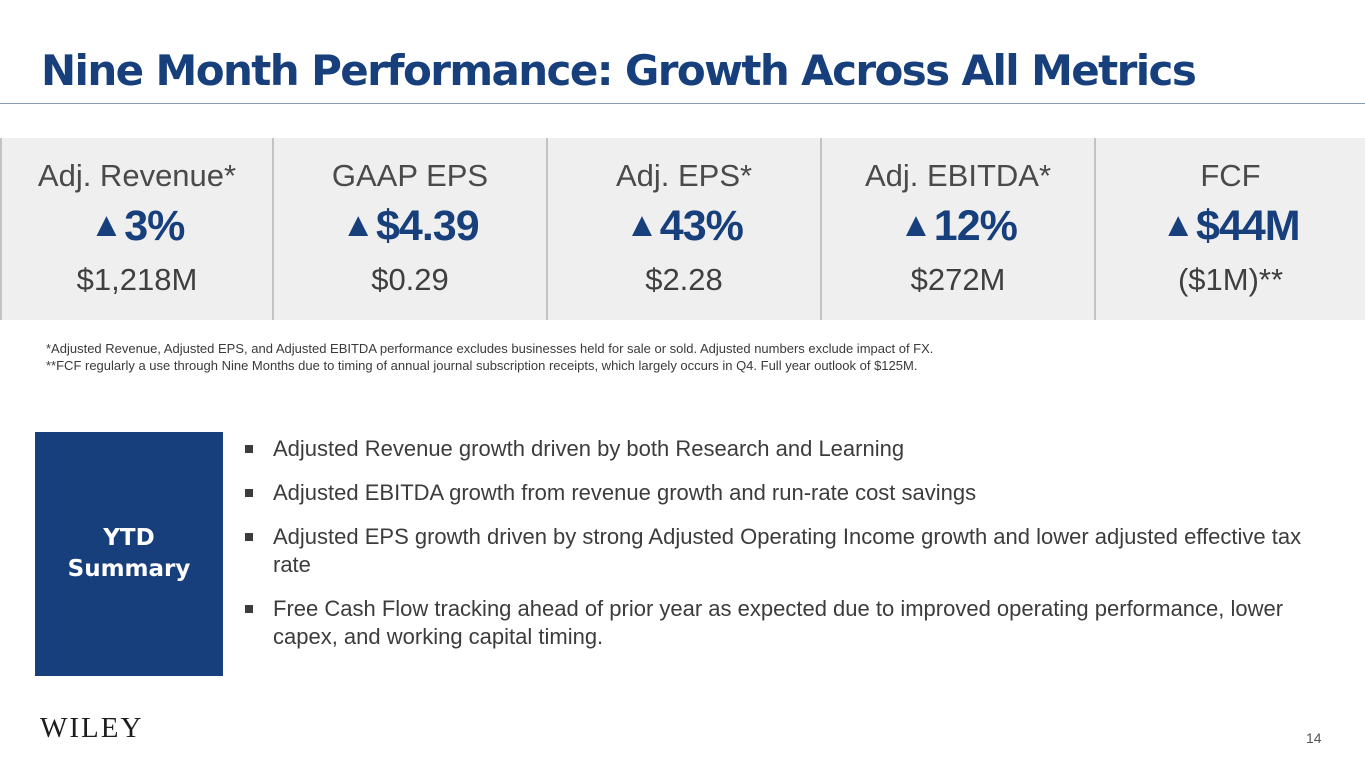 The width and height of the screenshot is (1365, 768). I want to click on metric-change: ▲$44M, so click(1230, 226).